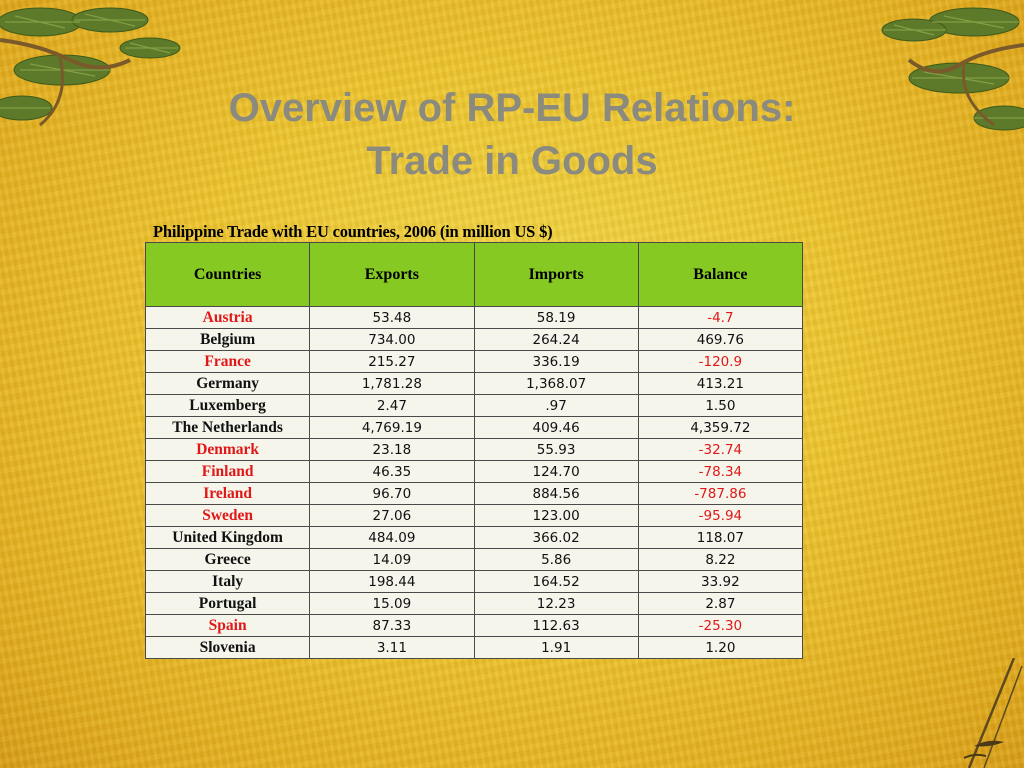 The height and width of the screenshot is (768, 1024). What do you see at coordinates (227, 427) in the screenshot?
I see `country-cell: The Netherlands` at bounding box center [227, 427].